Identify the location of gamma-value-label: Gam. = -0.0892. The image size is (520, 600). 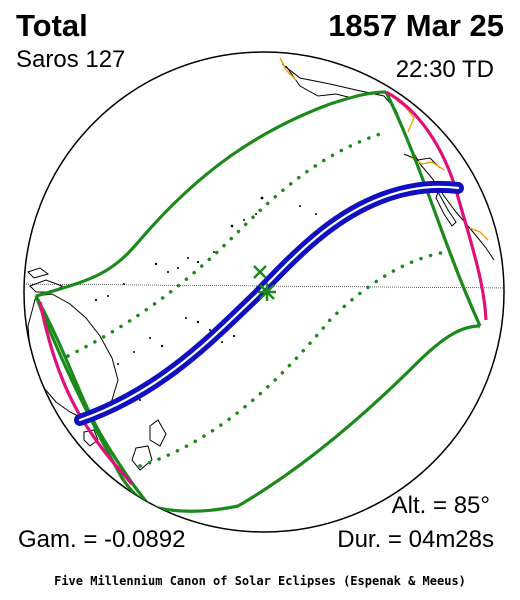
(102, 539).